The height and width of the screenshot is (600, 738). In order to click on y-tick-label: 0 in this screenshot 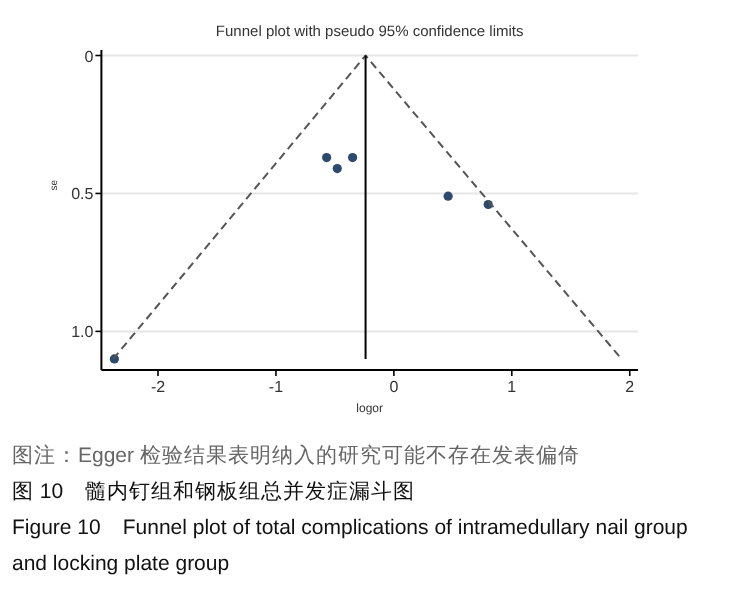, I will do `click(89, 56)`.